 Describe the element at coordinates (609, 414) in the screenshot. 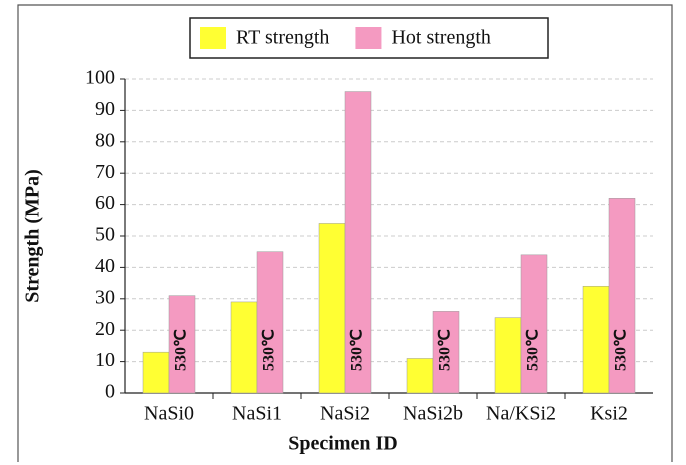

I see `x-tick-label: Ksi2` at that location.